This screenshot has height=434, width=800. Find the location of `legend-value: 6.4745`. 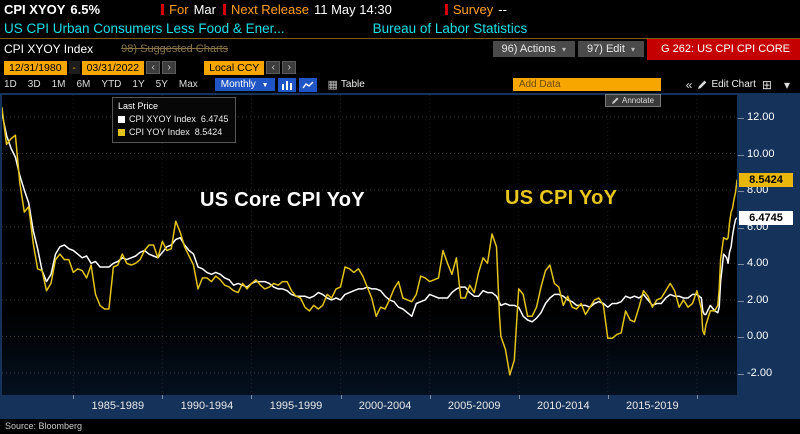

legend-value: 6.4745 is located at coordinates (214, 119).